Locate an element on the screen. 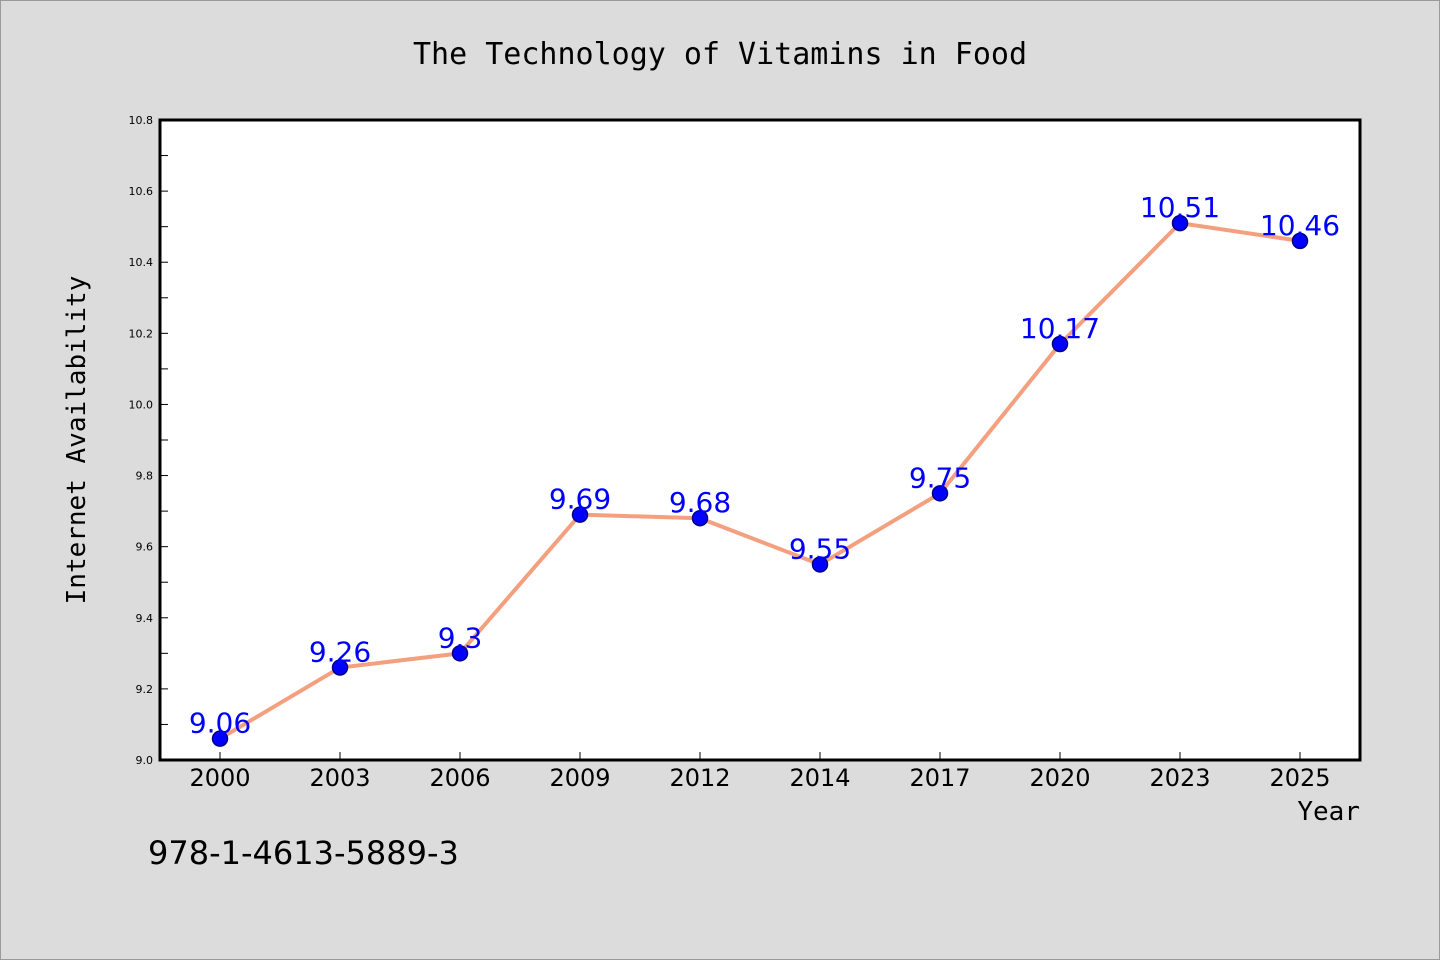 The width and height of the screenshot is (1440, 960). y-tick-label: 9.8 is located at coordinates (145, 476).